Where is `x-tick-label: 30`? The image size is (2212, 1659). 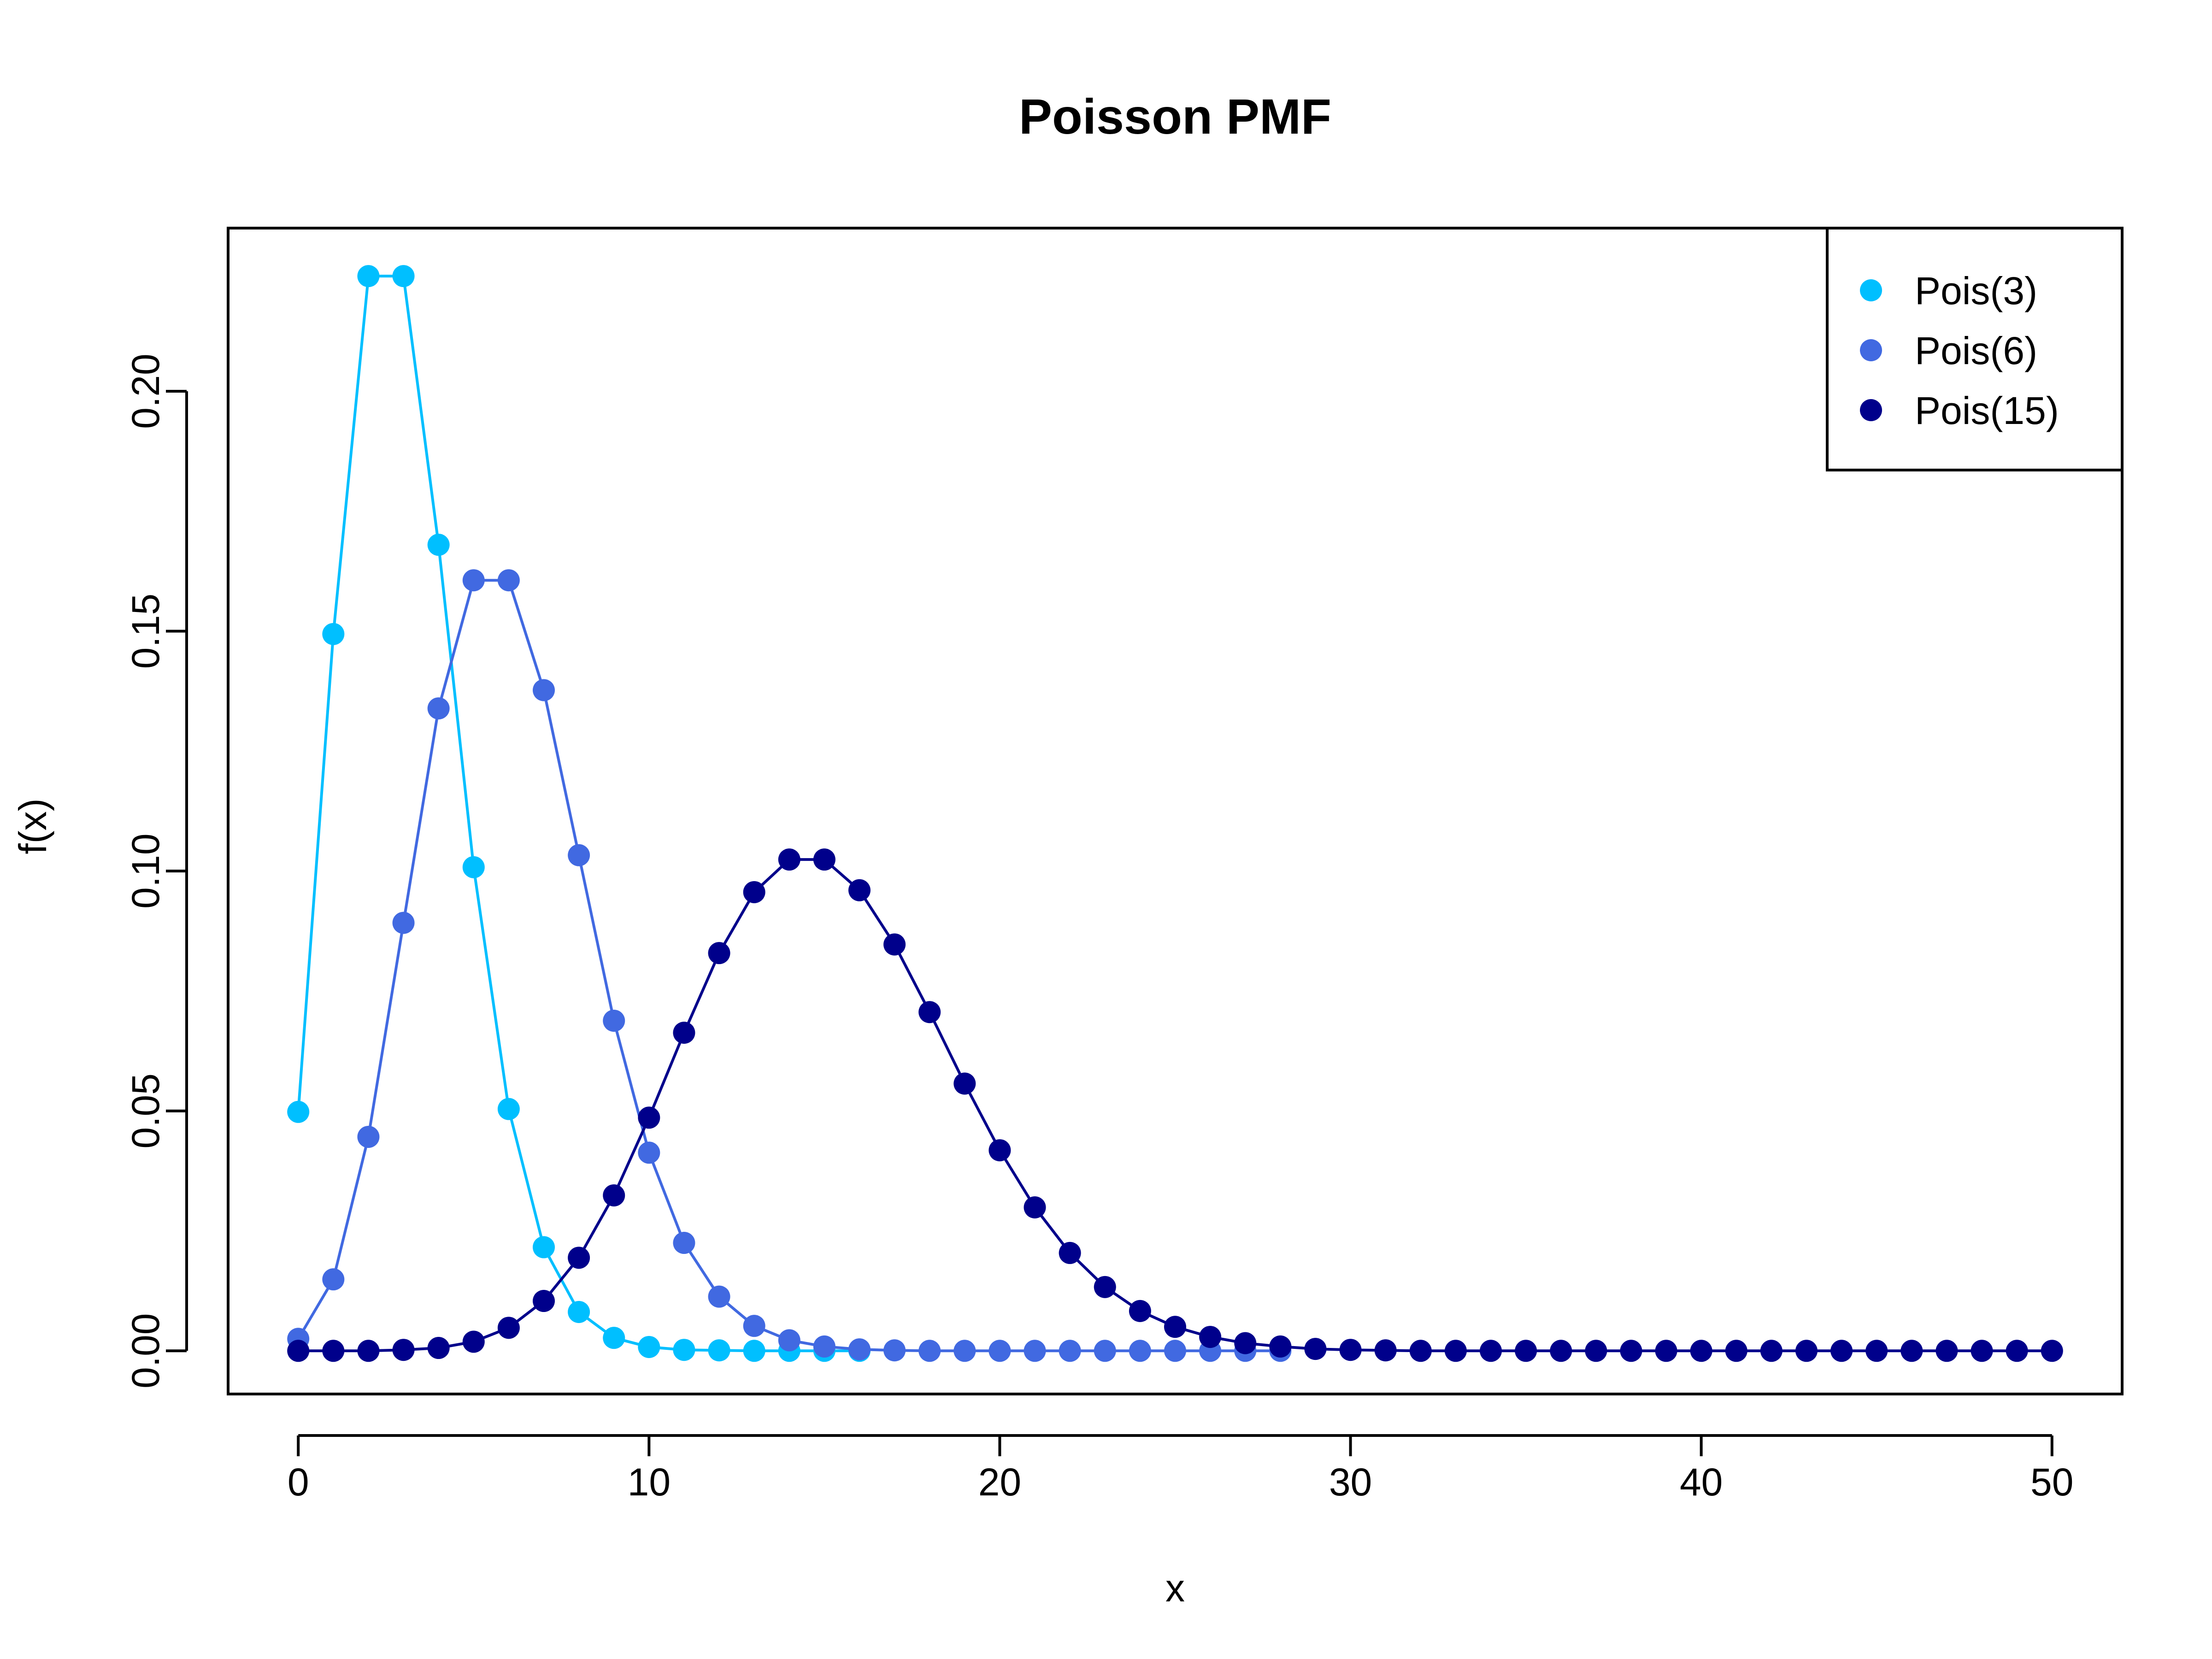
x-tick-label: 30 is located at coordinates (1350, 1482).